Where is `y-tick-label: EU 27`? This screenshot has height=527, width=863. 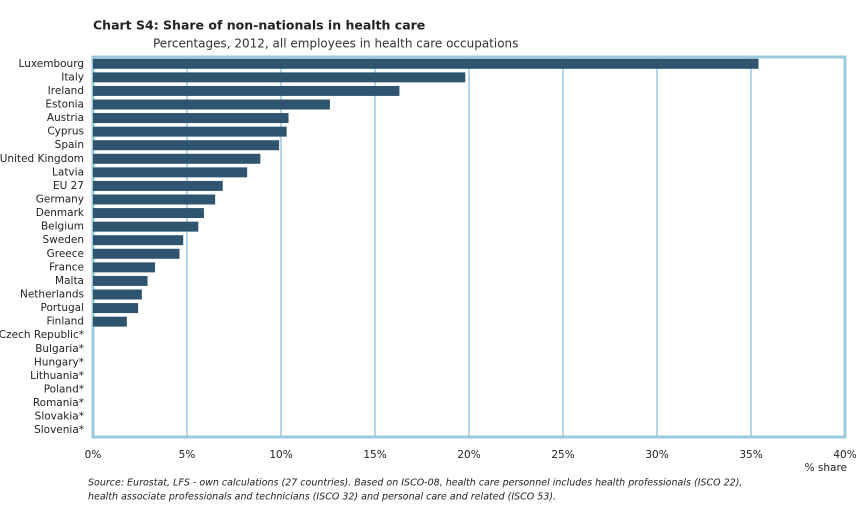 y-tick-label: EU 27 is located at coordinates (68, 186).